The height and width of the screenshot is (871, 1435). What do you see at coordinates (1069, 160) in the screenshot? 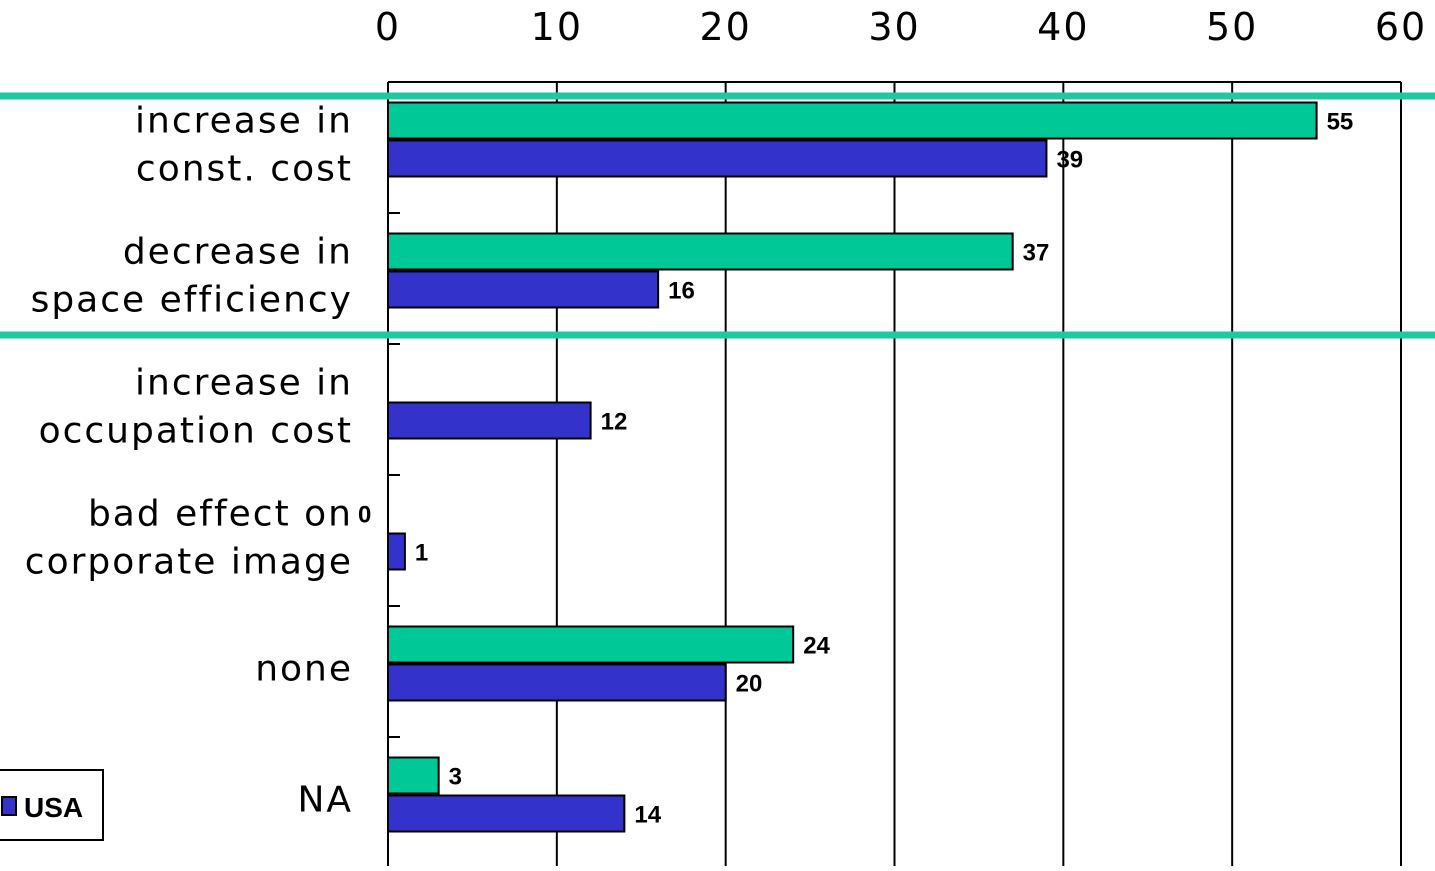
I see `data-label: 39` at bounding box center [1069, 160].